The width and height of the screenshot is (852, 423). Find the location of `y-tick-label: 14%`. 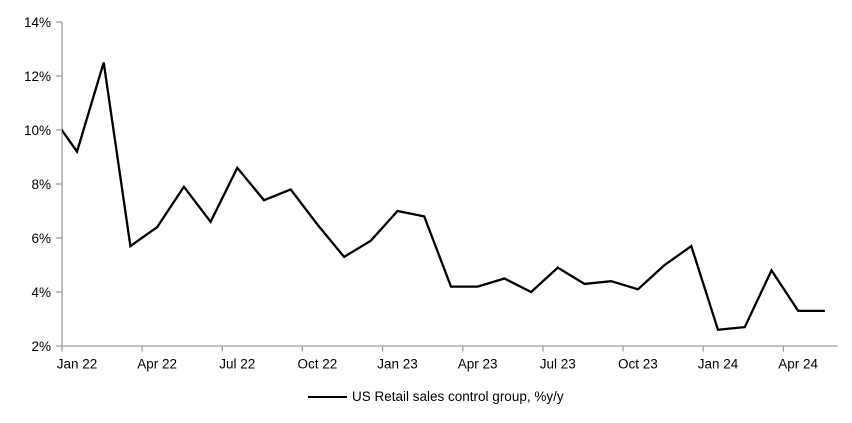

y-tick-label: 14% is located at coordinates (37, 22).